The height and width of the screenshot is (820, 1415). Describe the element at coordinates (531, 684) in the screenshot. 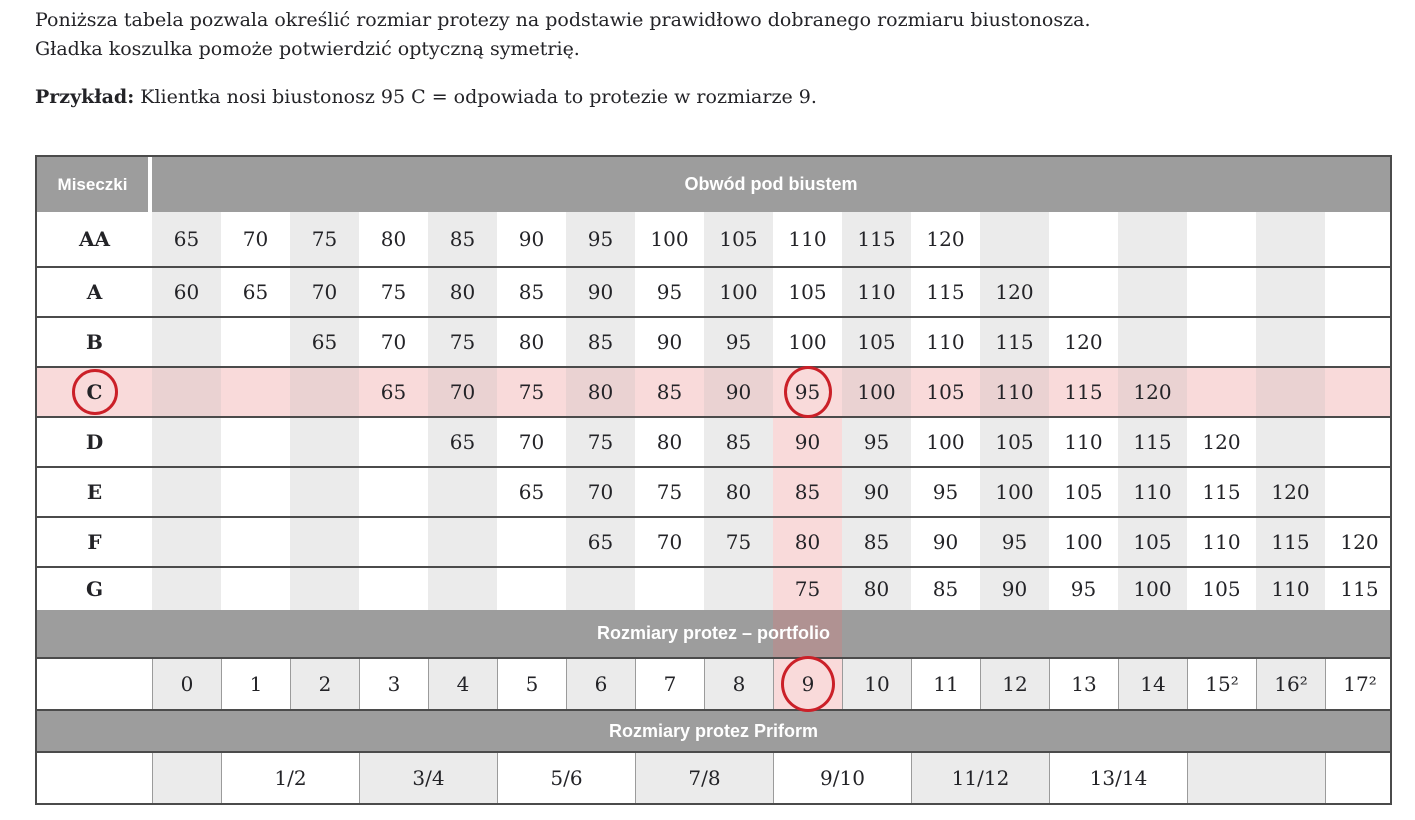

I see `size-cell: 5` at that location.